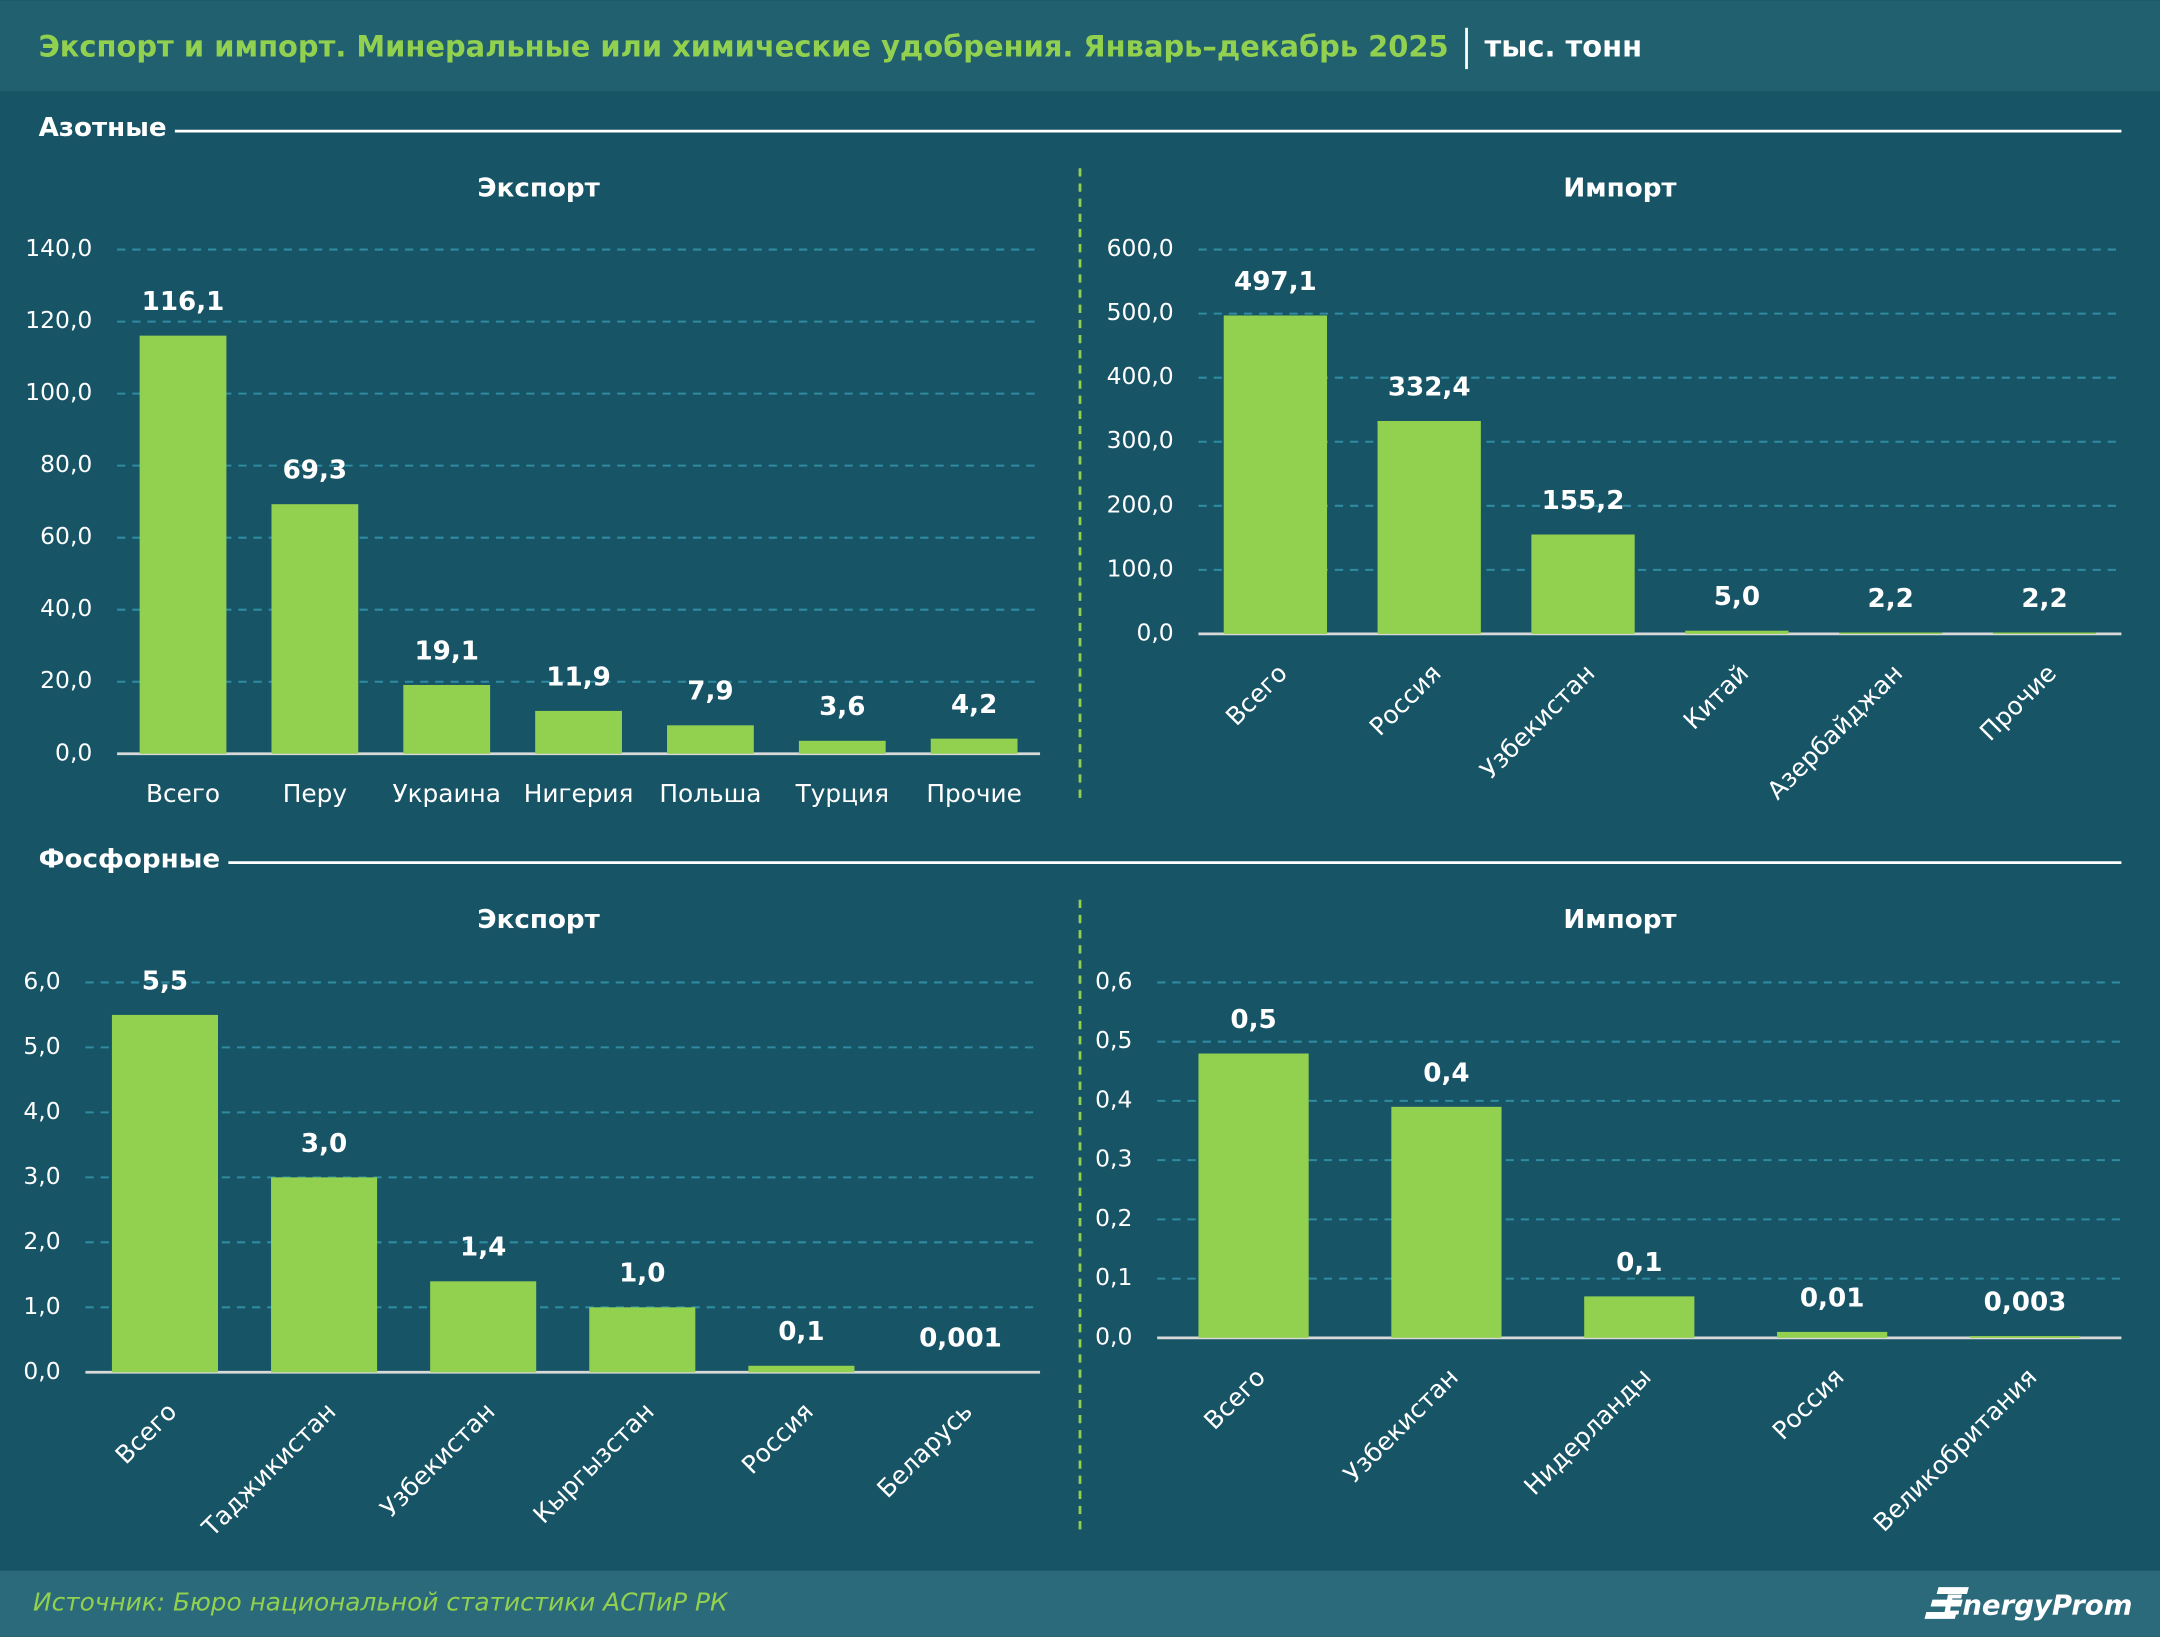 This screenshot has width=2160, height=1637. I want to click on value-label: 4,2, so click(974, 705).